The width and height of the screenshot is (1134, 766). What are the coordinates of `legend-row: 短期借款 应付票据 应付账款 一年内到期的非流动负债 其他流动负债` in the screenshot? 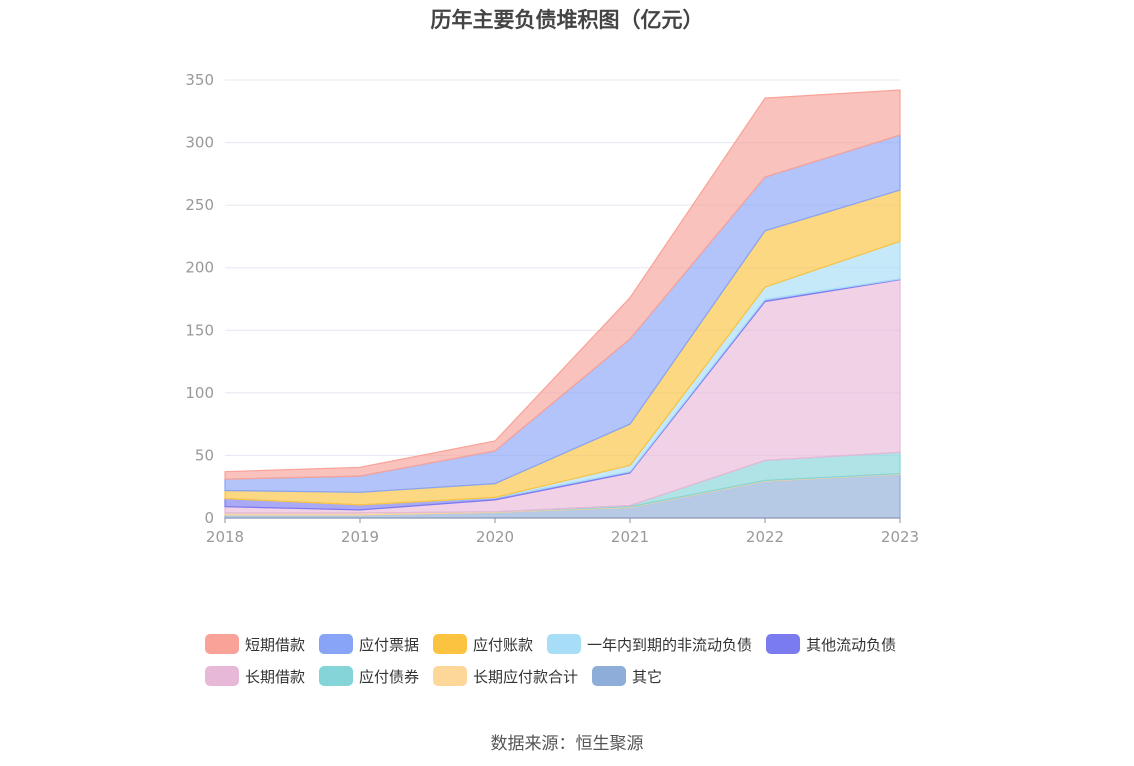 It's located at (585, 644).